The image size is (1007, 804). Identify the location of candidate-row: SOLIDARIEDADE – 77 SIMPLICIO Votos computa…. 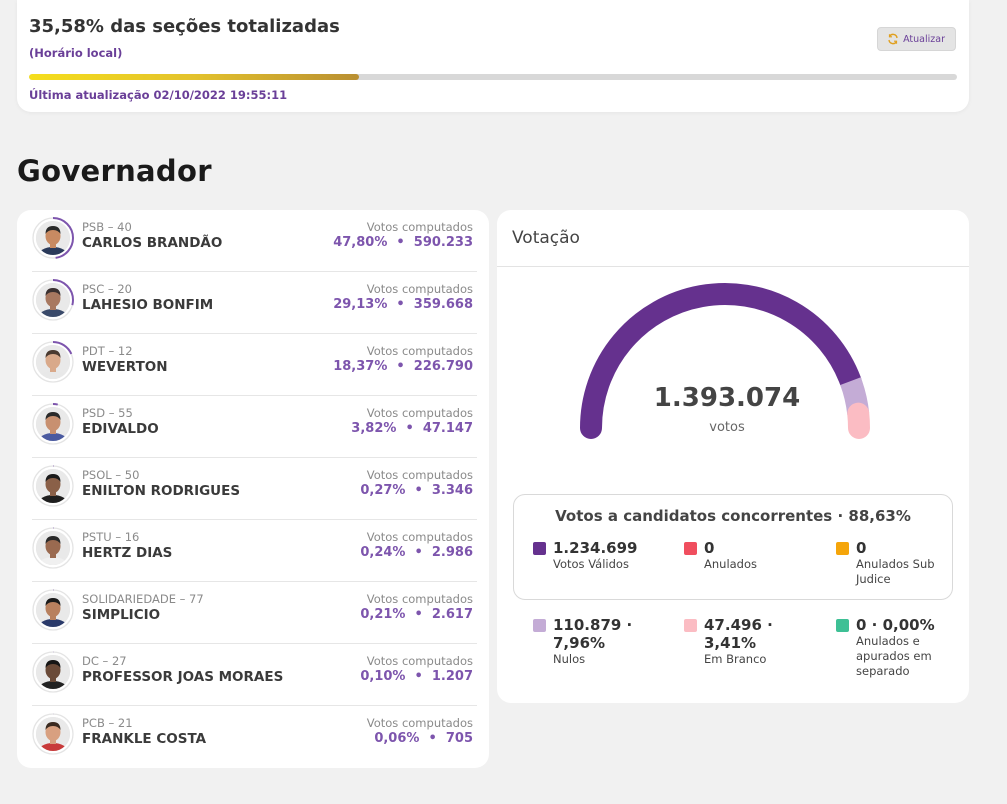
(254, 613).